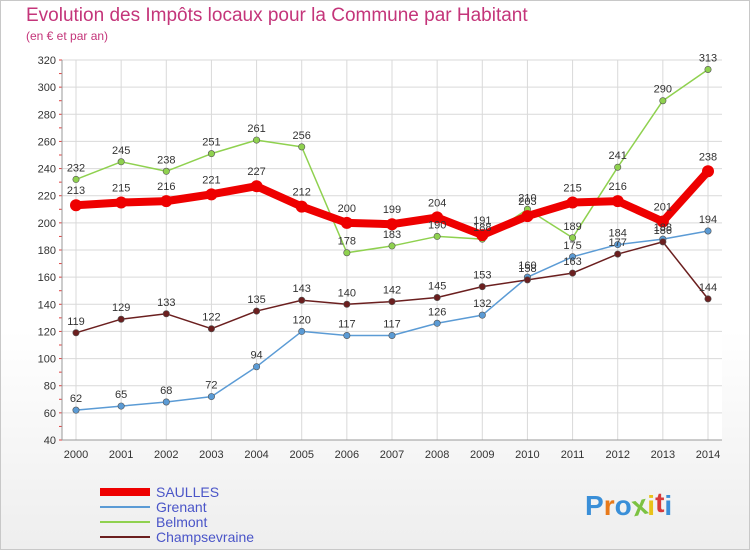 The height and width of the screenshot is (550, 750). What do you see at coordinates (47, 251) in the screenshot?
I see `y-tick-label: 180` at bounding box center [47, 251].